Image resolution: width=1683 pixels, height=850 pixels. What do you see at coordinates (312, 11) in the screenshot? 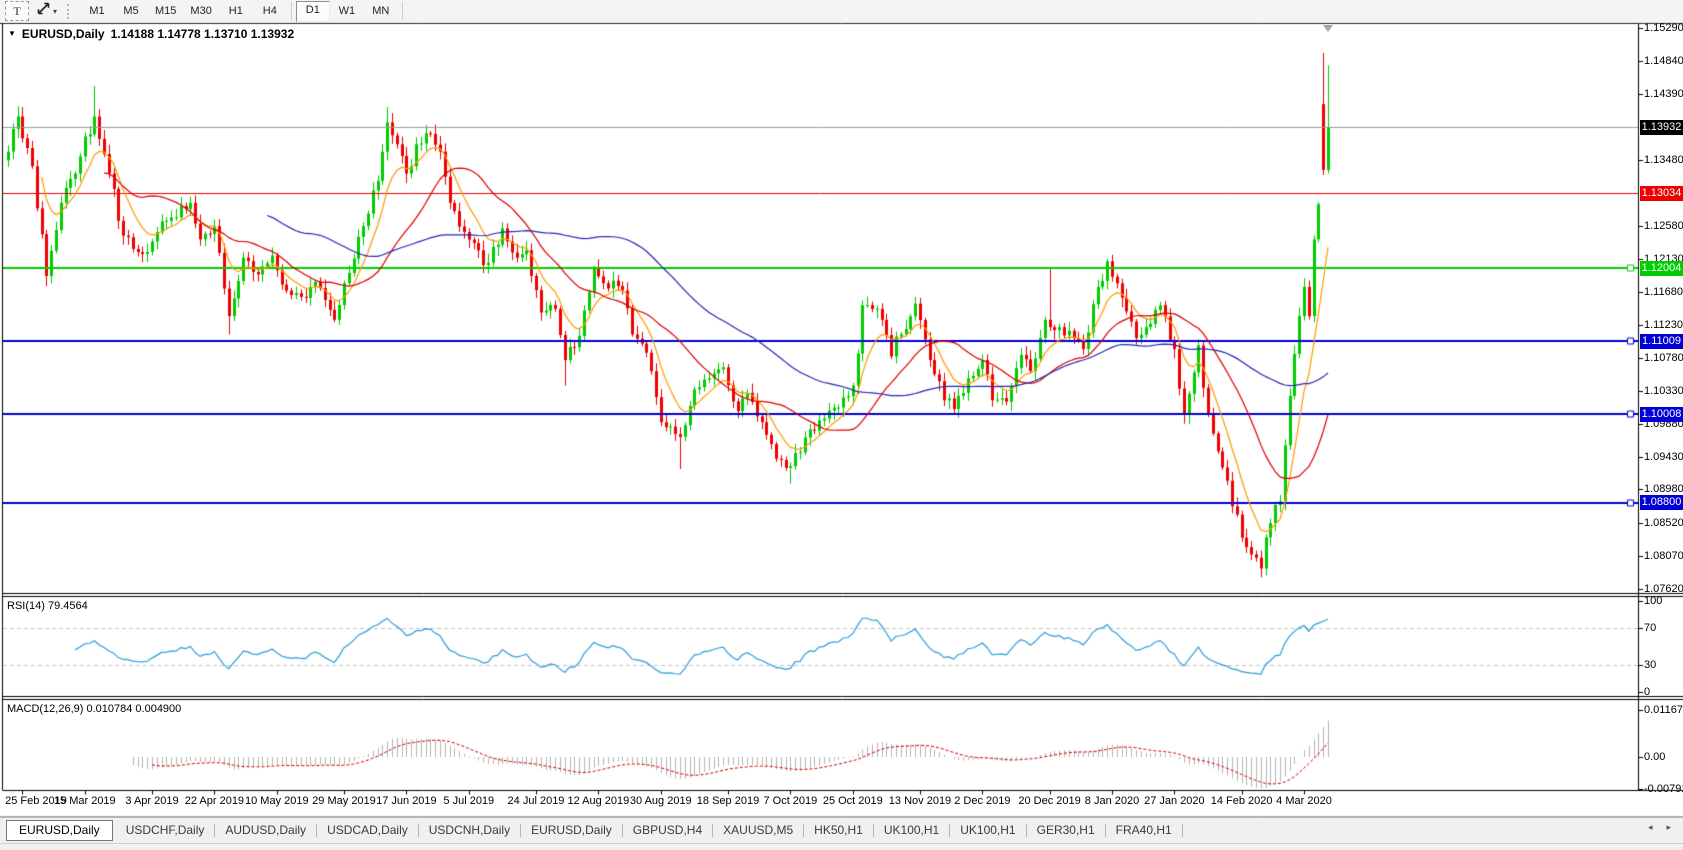
I see `timeframe-button-d1: D1` at bounding box center [312, 11].